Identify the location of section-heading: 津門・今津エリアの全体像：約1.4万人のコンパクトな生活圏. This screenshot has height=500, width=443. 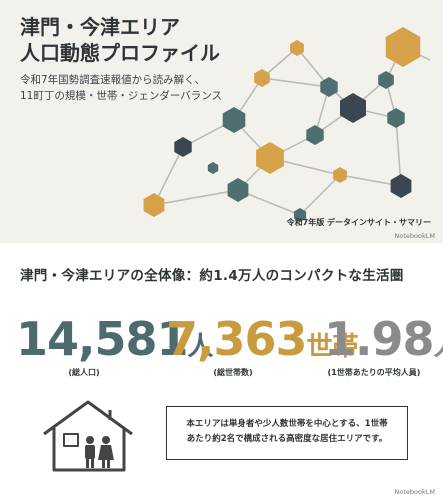
(212, 276).